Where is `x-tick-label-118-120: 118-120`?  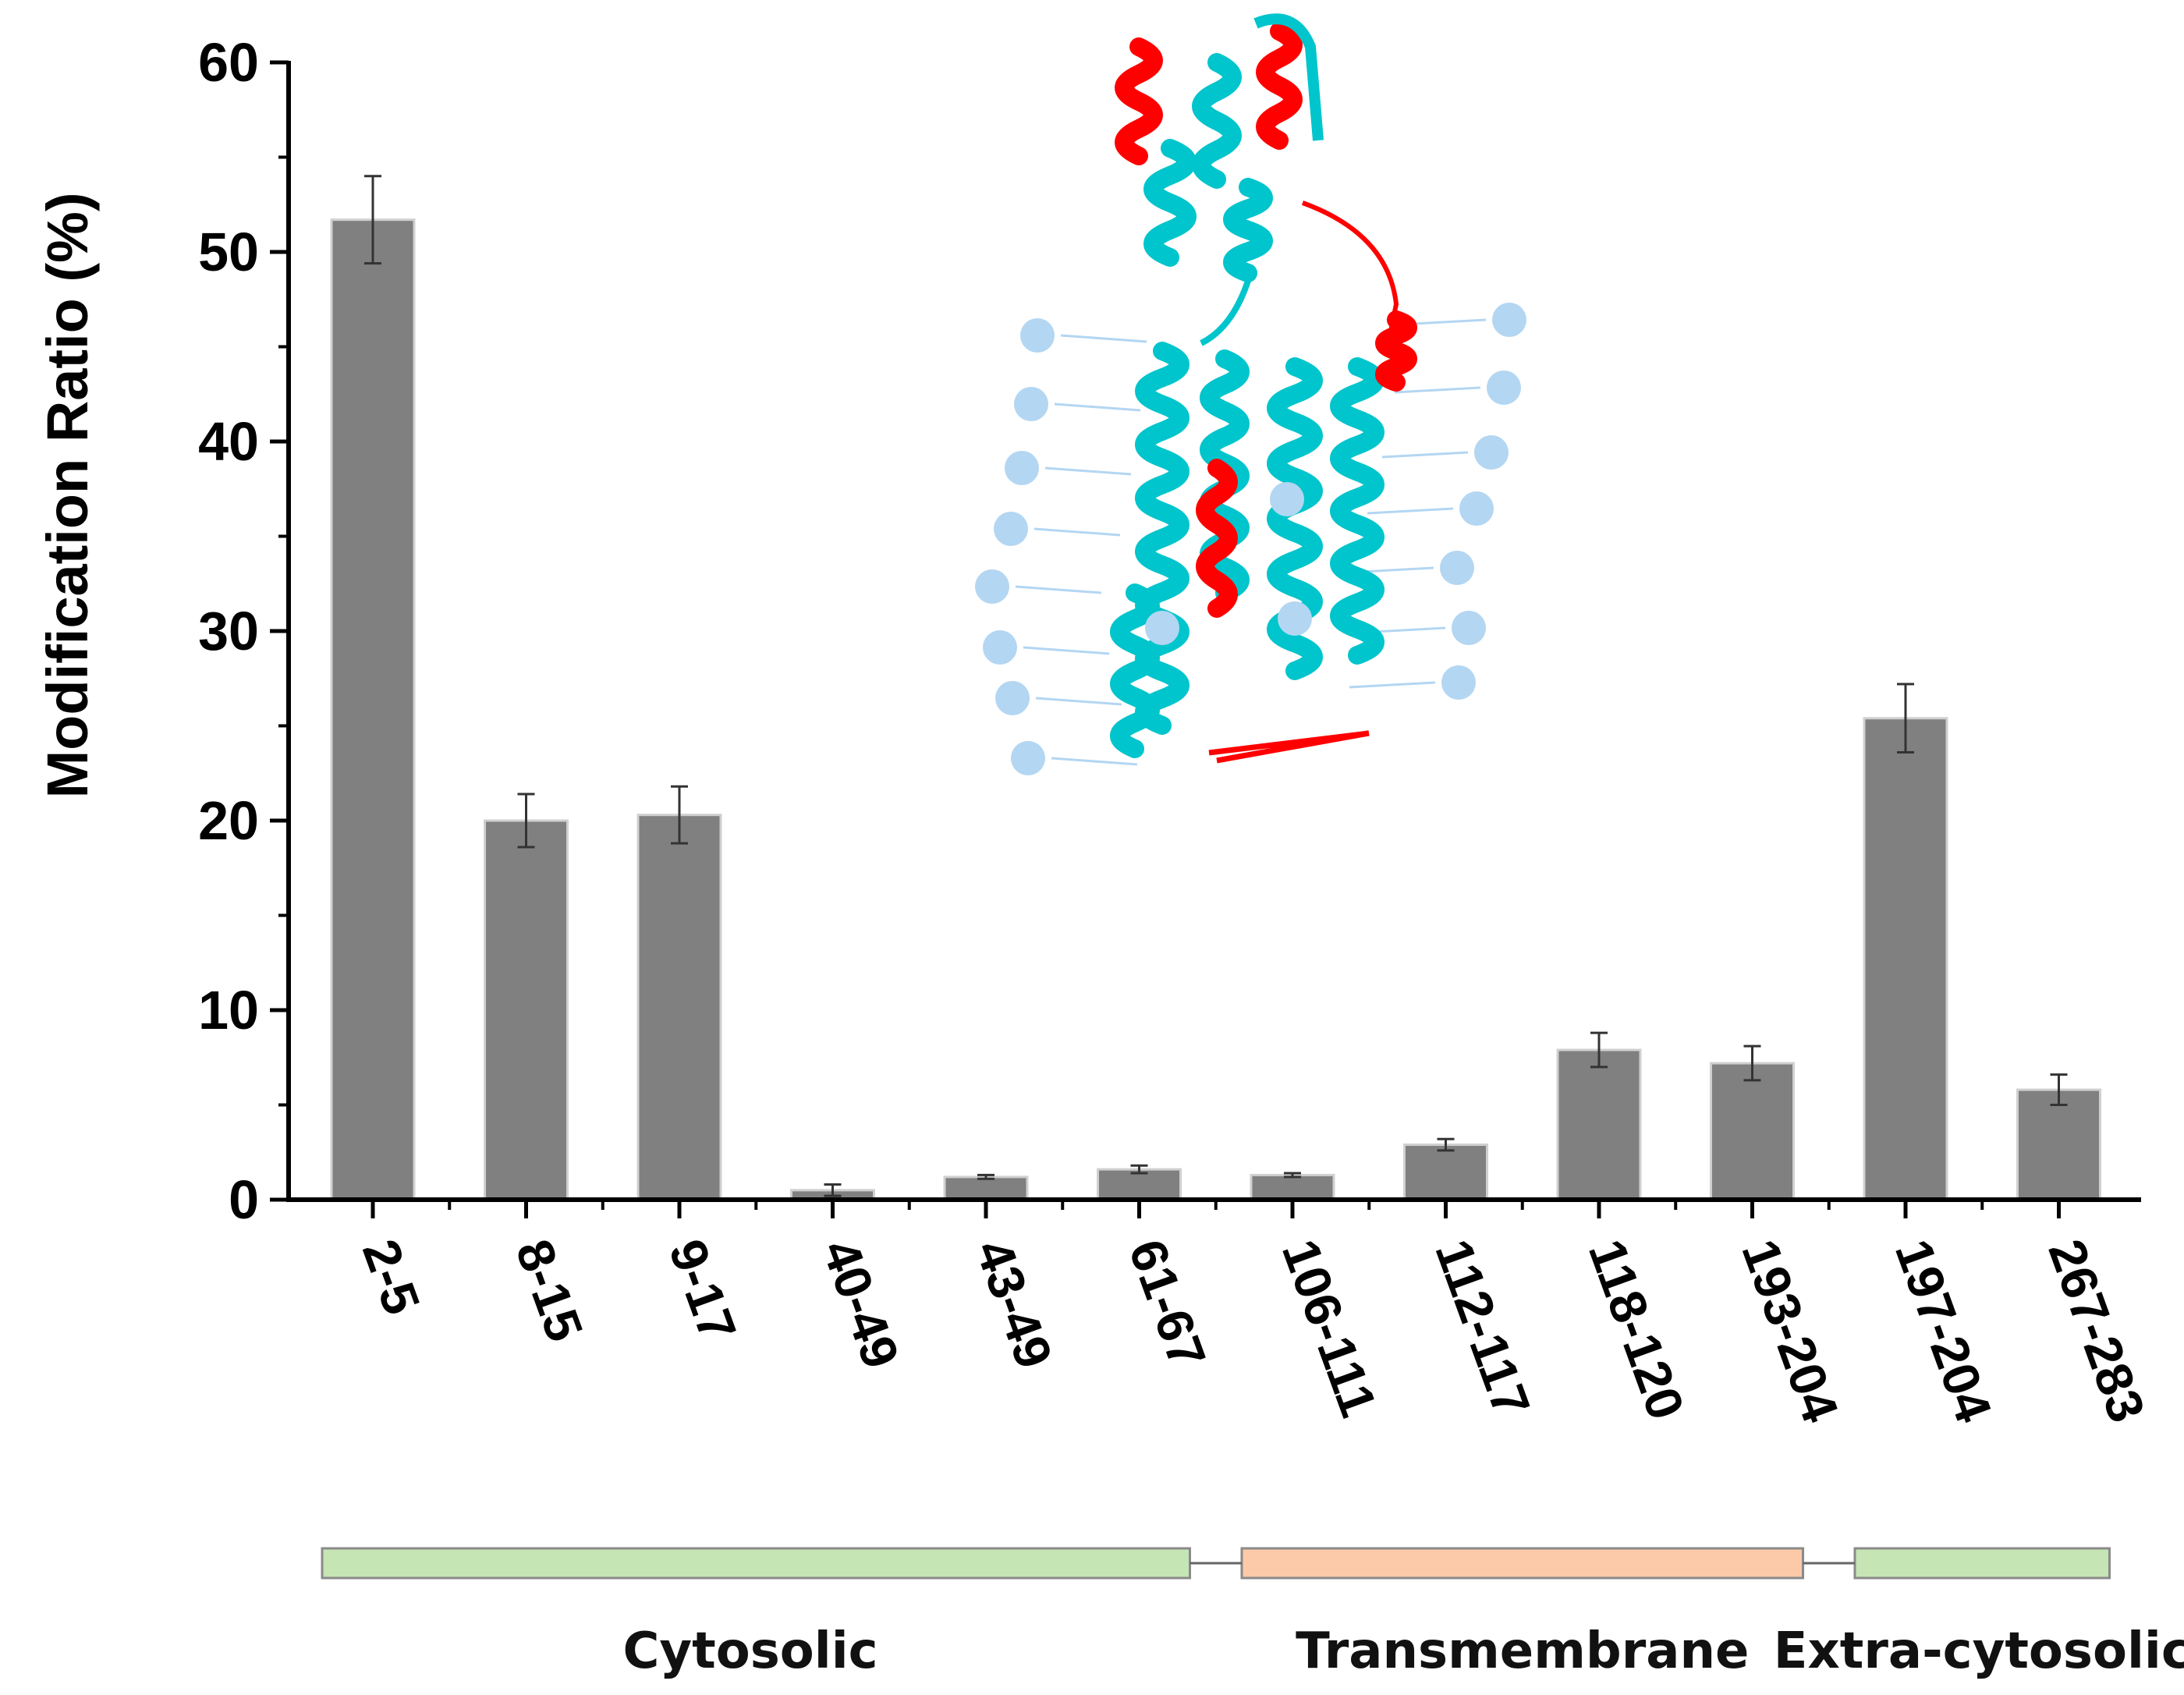
x-tick-label-118-120: 118-120 is located at coordinates (1637, 1329).